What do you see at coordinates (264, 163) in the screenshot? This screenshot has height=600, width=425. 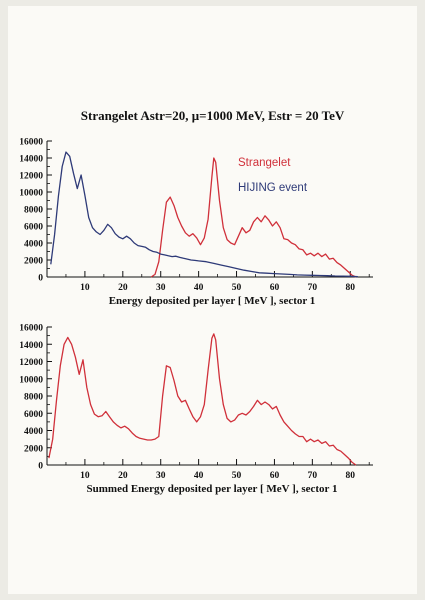 I see `legend-entry-strangelet: Strangelet` at bounding box center [264, 163].